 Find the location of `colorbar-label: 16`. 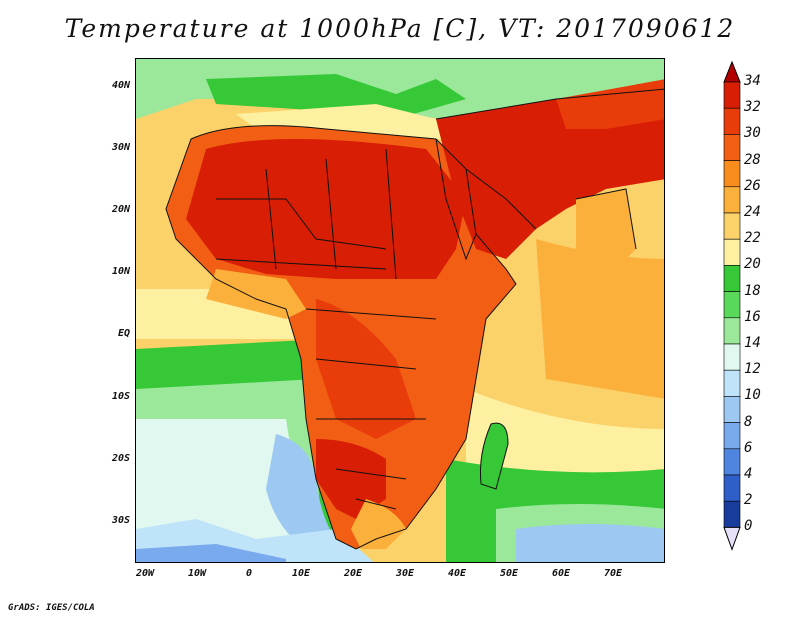

colorbar-label: 16 is located at coordinates (752, 316).